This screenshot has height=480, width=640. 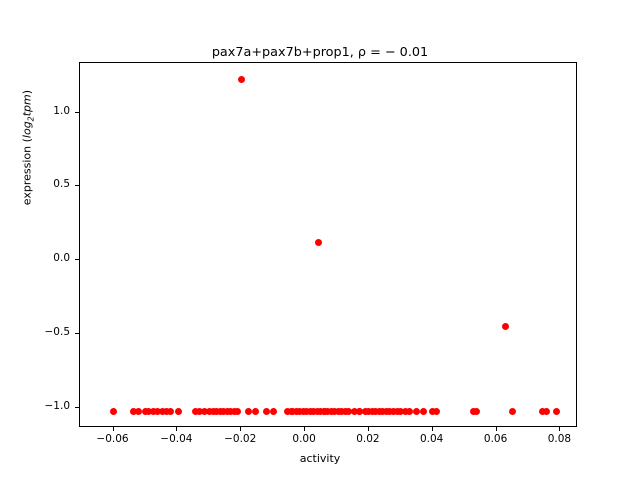 I want to click on y-axis-label-prefix: expression (, so click(x=27, y=172).